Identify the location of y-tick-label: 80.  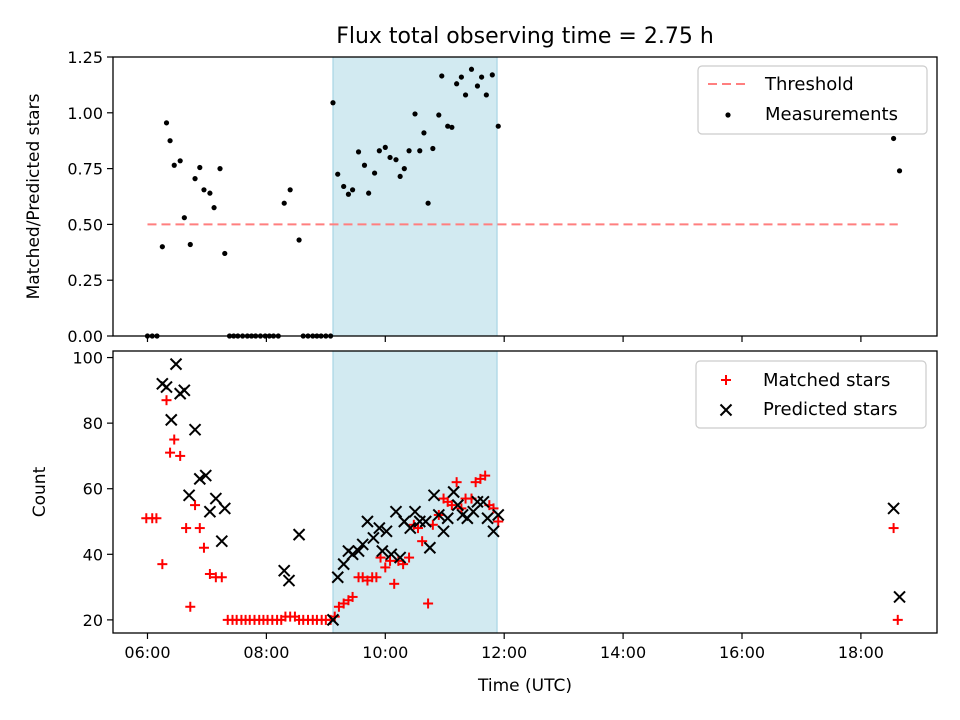
(93, 423).